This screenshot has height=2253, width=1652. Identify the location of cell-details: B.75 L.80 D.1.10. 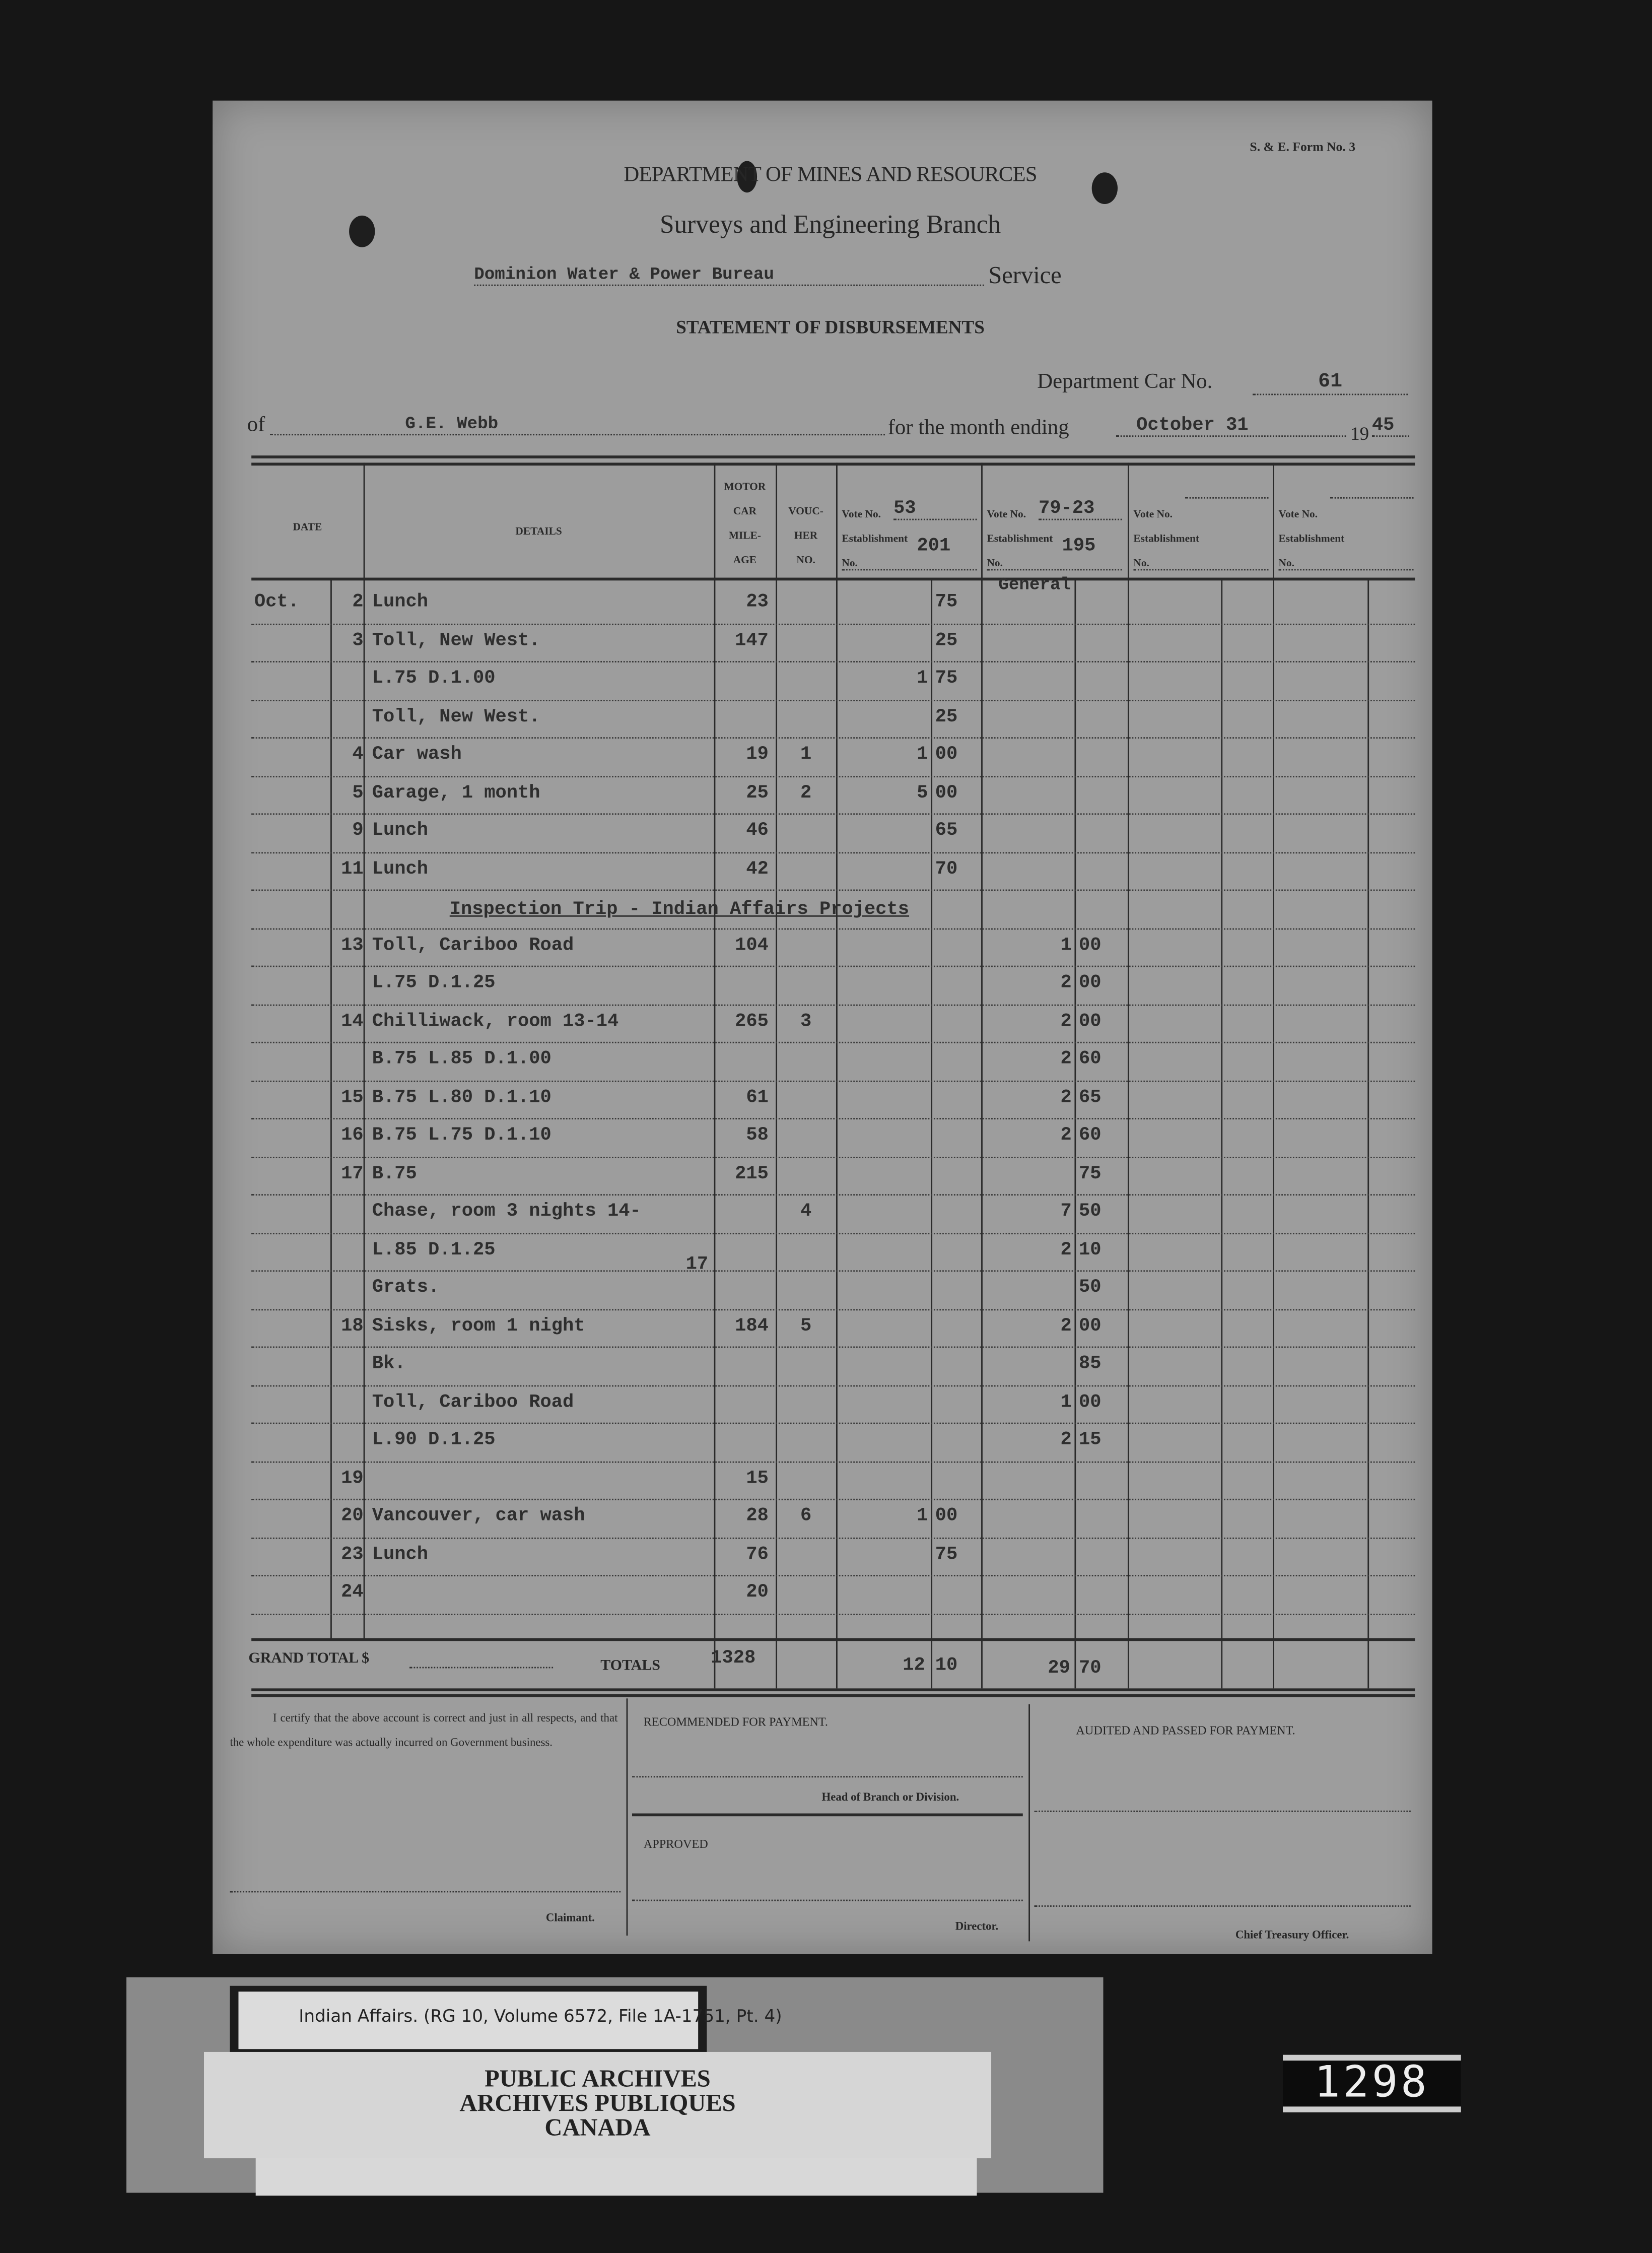
(462, 1096).